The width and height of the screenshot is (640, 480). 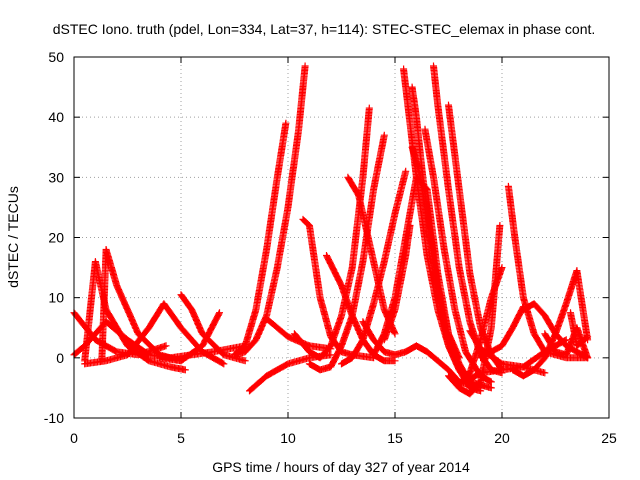 What do you see at coordinates (341, 467) in the screenshot?
I see `x-axis-label: GPS time / hours of day 327 of year 2014` at bounding box center [341, 467].